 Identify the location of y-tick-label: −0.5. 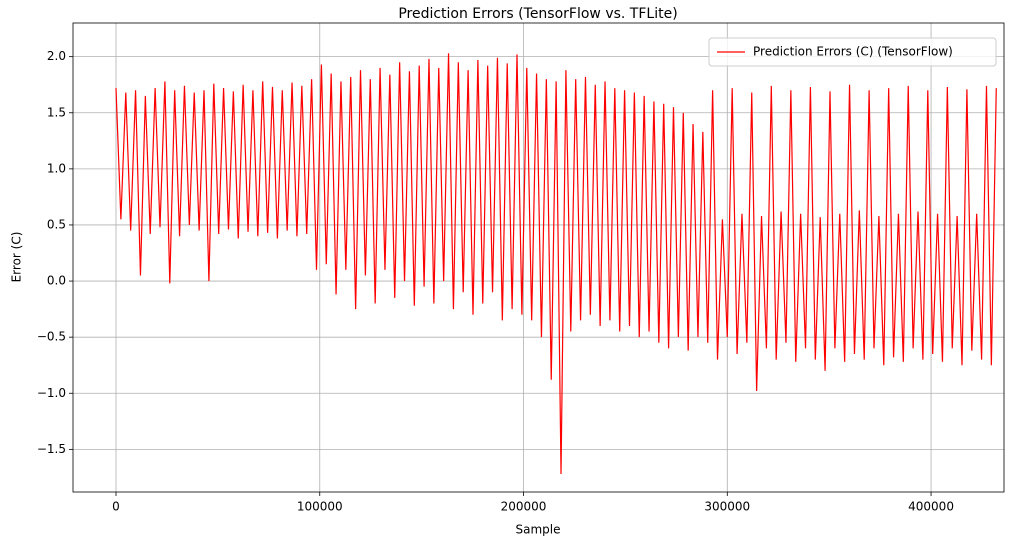
(51, 337).